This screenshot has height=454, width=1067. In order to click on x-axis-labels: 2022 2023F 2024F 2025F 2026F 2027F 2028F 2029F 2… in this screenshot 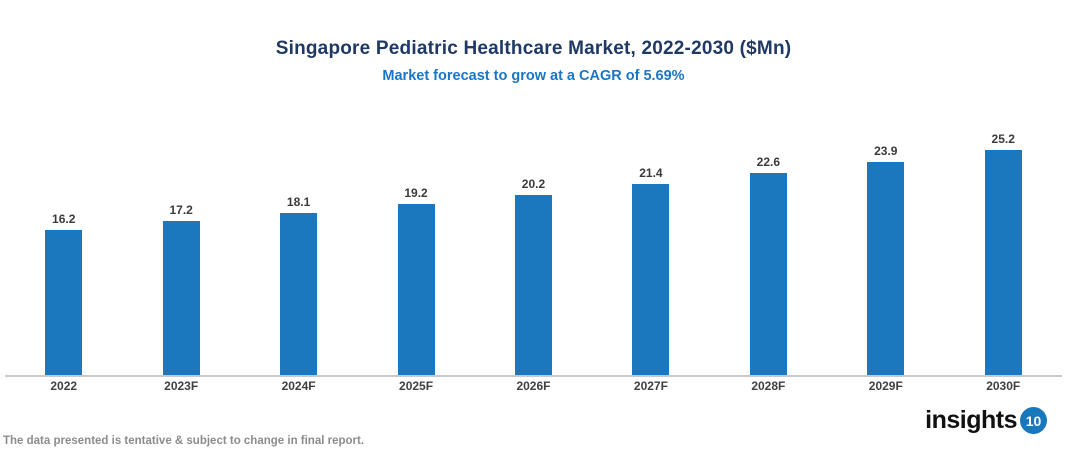, I will do `click(533, 386)`.